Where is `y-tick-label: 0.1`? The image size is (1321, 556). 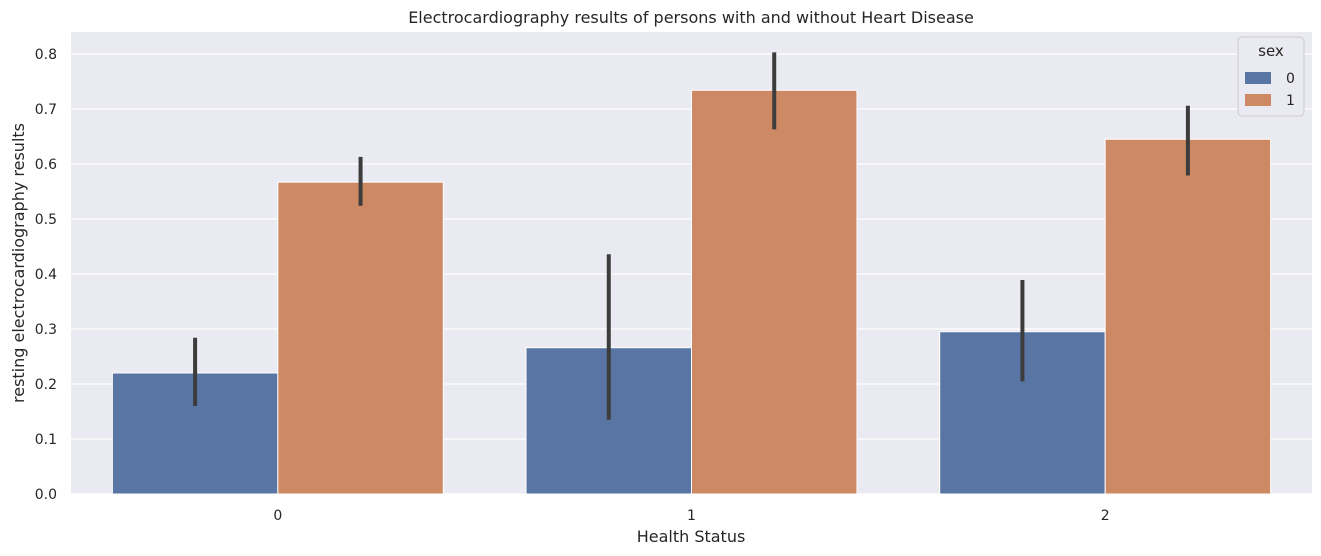
y-tick-label: 0.1 is located at coordinates (46, 440).